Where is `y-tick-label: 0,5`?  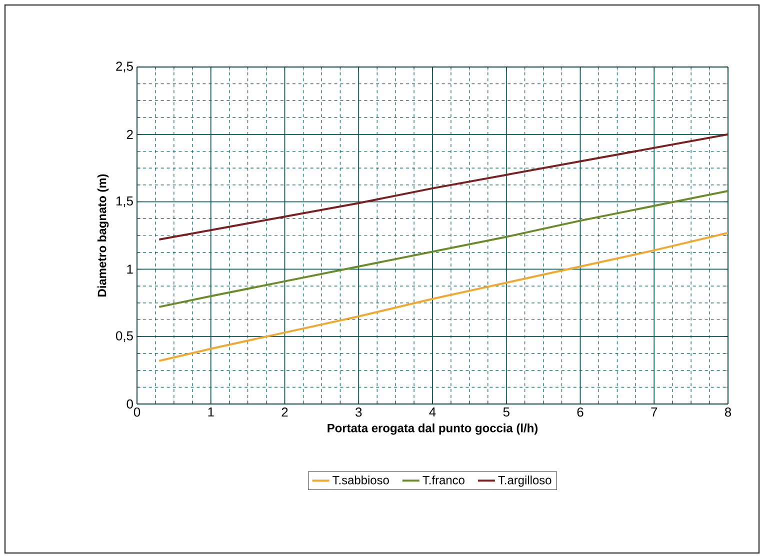
y-tick-label: 0,5 is located at coordinates (124, 336).